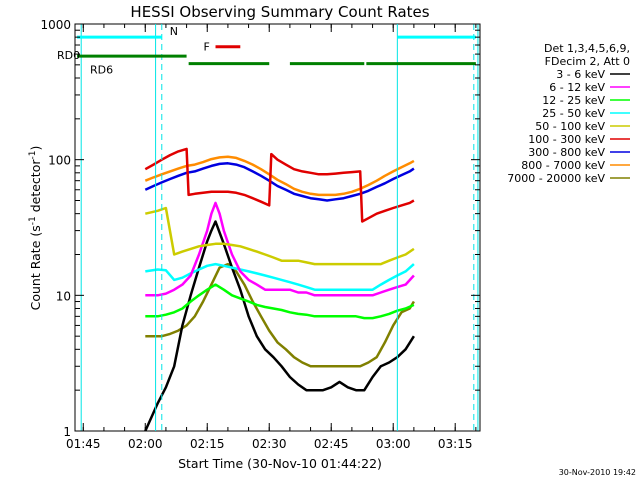 The width and height of the screenshot is (640, 480). I want to click on x-axis-label: Start Time (30-Nov-10 01:44:22), so click(280, 463).